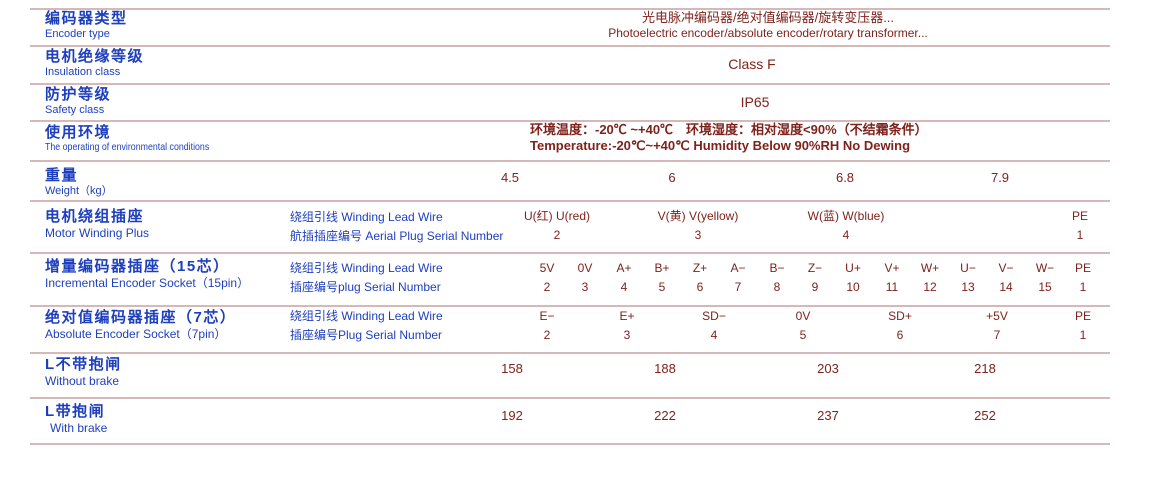 This screenshot has height=485, width=1152. Describe the element at coordinates (846, 216) in the screenshot. I see `pin-label: W(蓝) W(blue)` at that location.